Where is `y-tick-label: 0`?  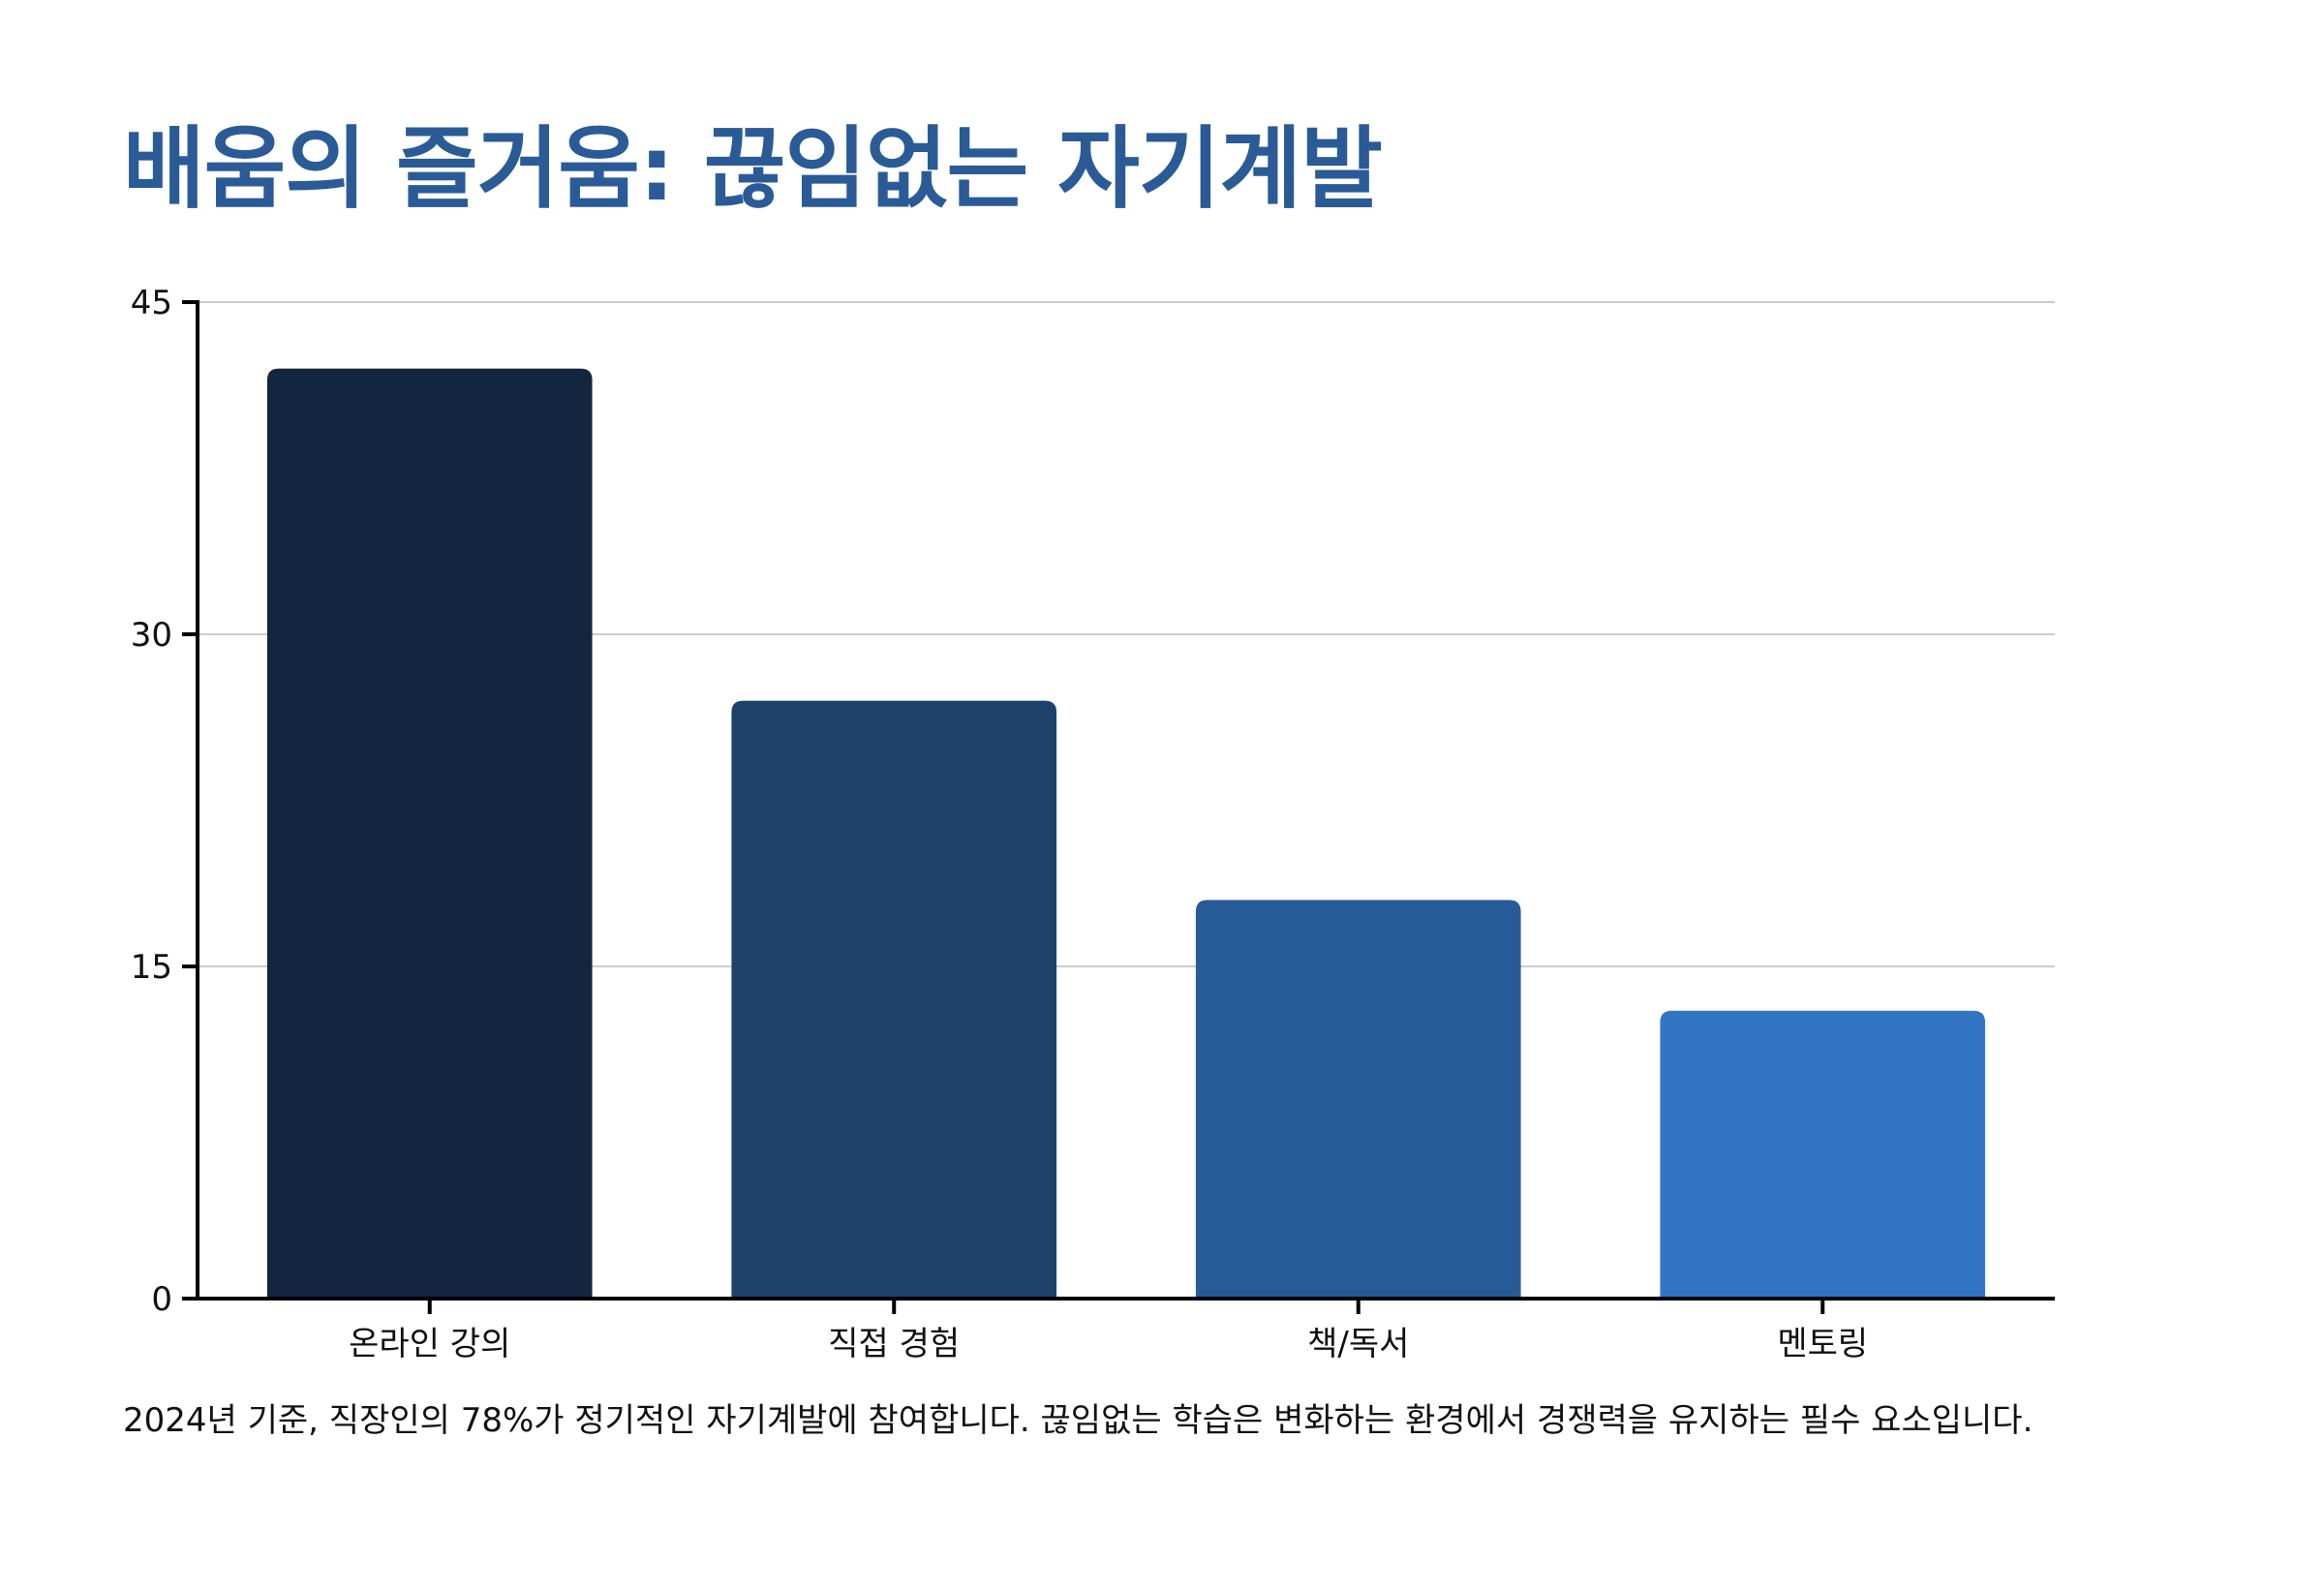
y-tick-label: 0 is located at coordinates (161, 1300).